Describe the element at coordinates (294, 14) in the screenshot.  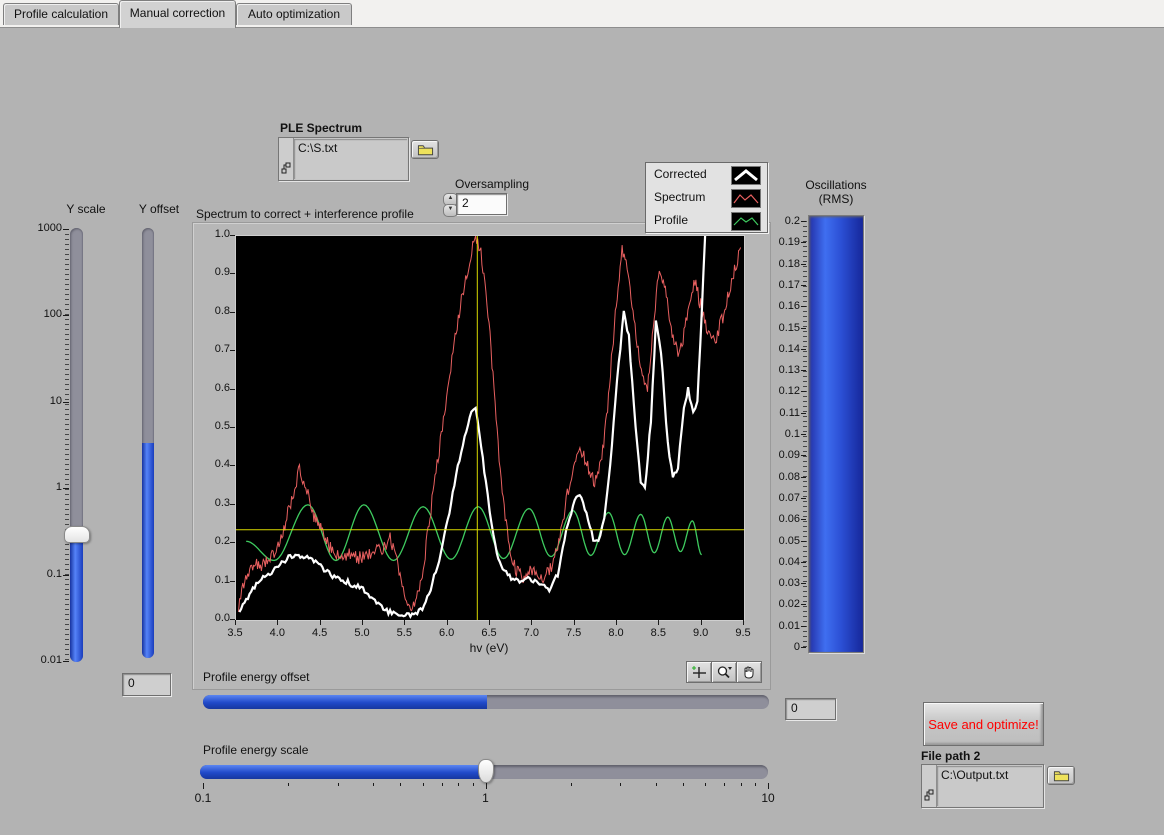
I see `tab-auto-optimization: Auto optimization` at that location.